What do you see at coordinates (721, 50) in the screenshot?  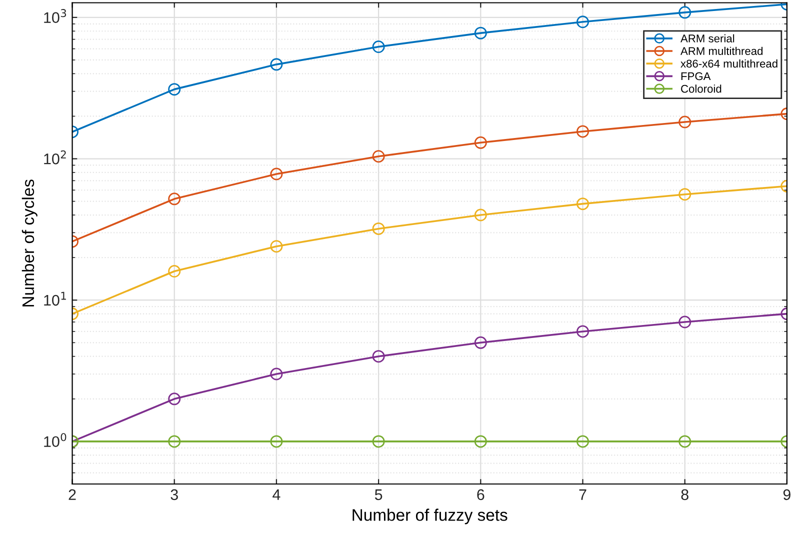 I see `legend-label: ARM multithread` at bounding box center [721, 50].